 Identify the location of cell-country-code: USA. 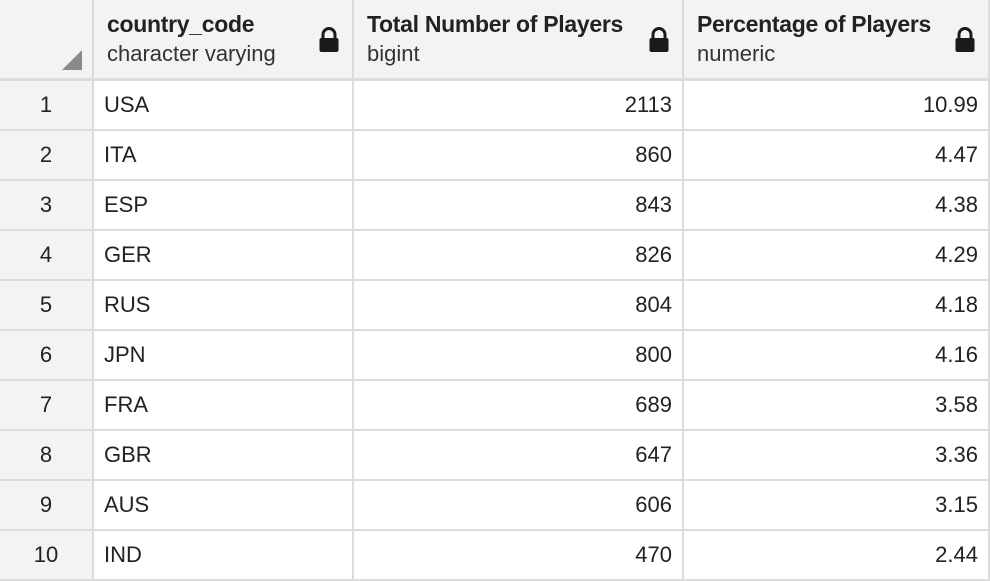
(223, 105).